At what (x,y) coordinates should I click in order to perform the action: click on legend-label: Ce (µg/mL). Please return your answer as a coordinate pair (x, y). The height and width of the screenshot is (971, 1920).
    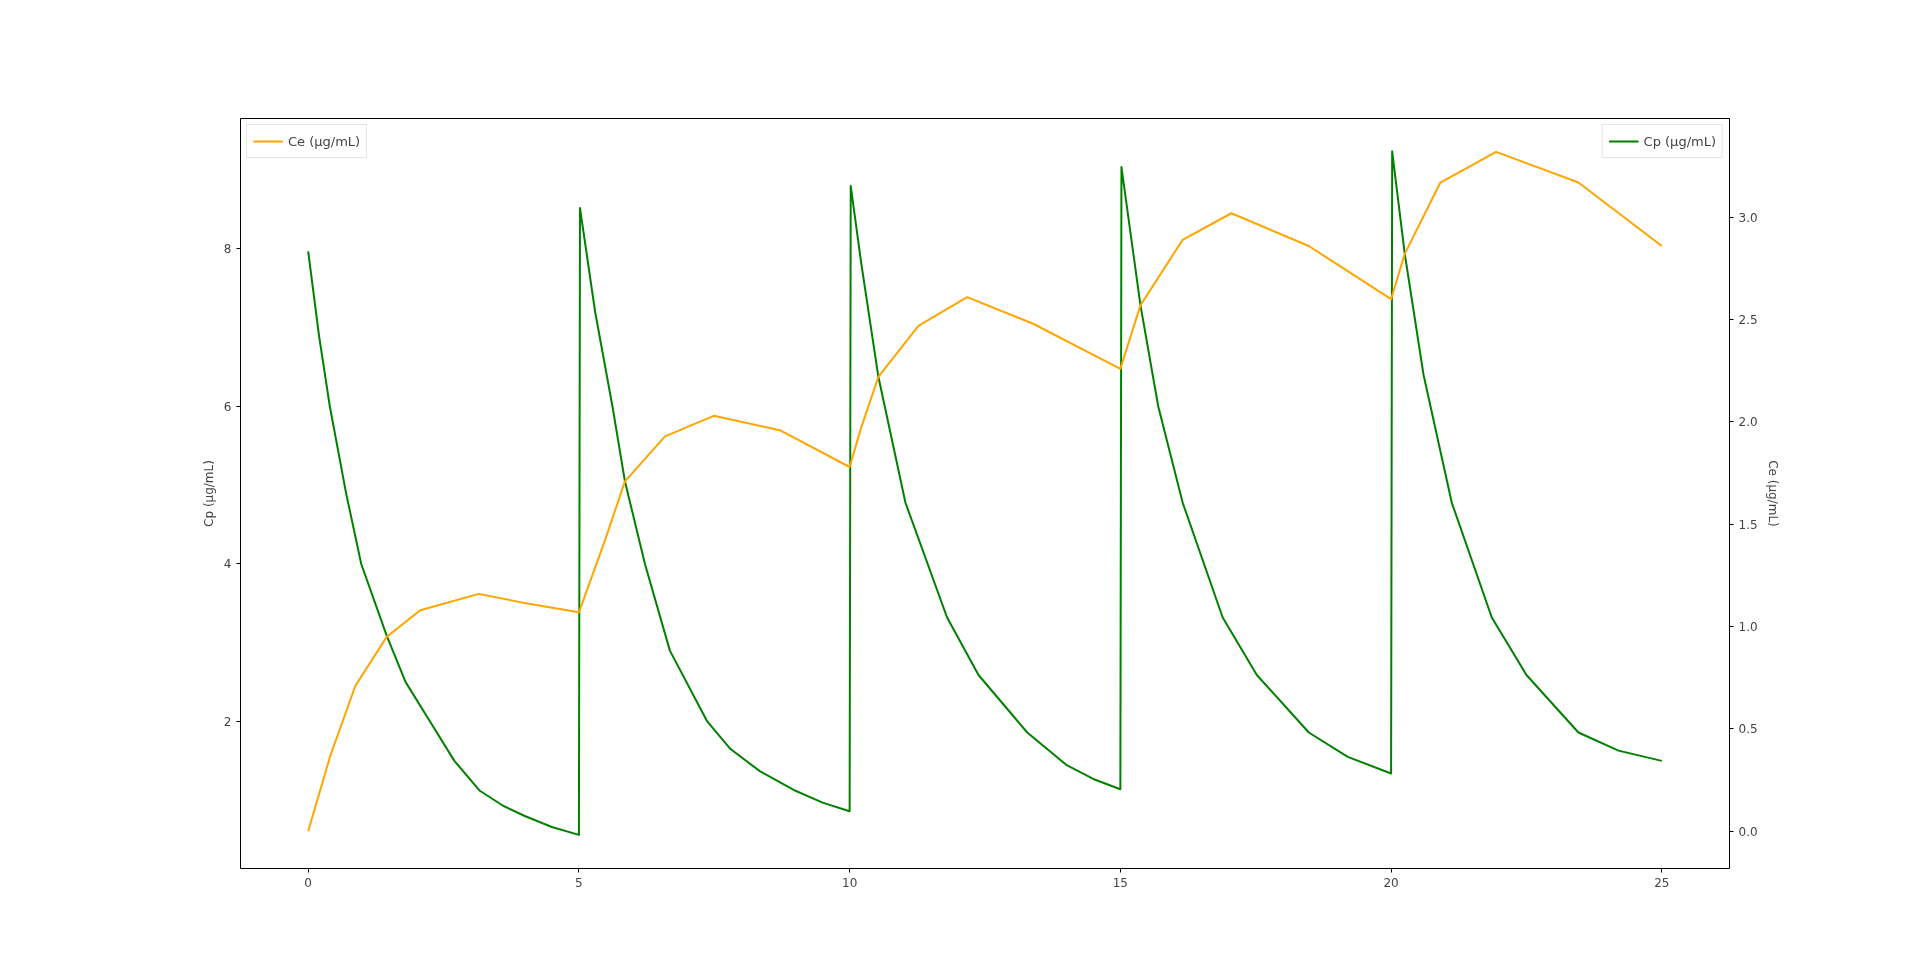
    Looking at the image, I should click on (324, 141).